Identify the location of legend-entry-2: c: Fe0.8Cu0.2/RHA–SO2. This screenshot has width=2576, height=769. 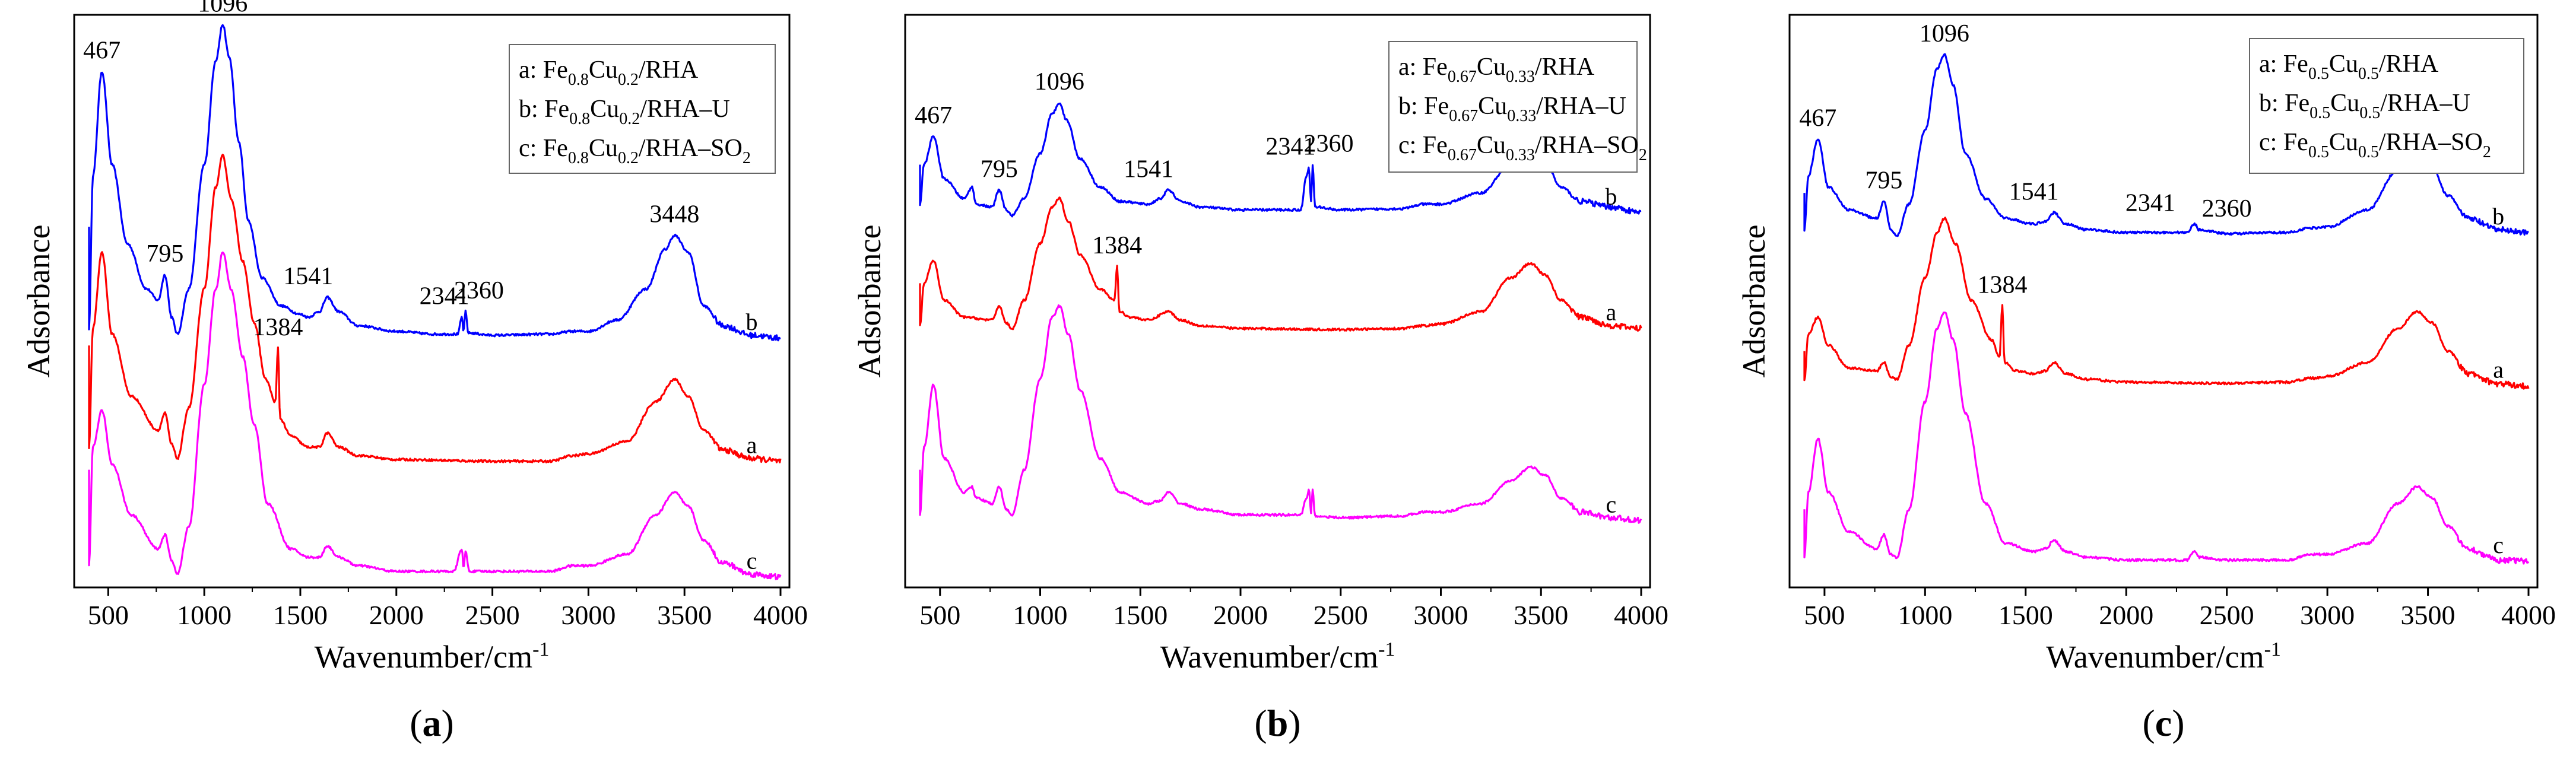
(635, 151).